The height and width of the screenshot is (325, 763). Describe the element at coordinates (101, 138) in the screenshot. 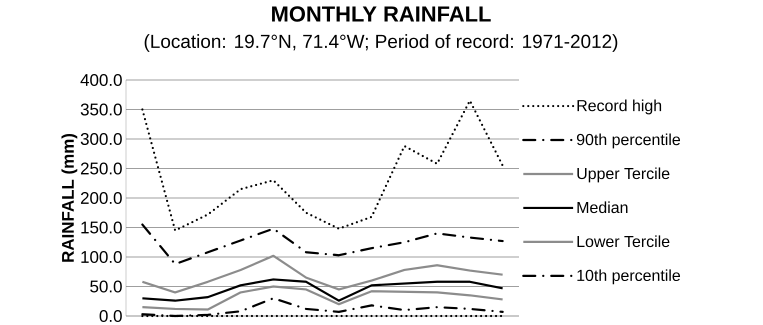

I see `y-tick-label: 300.0` at that location.